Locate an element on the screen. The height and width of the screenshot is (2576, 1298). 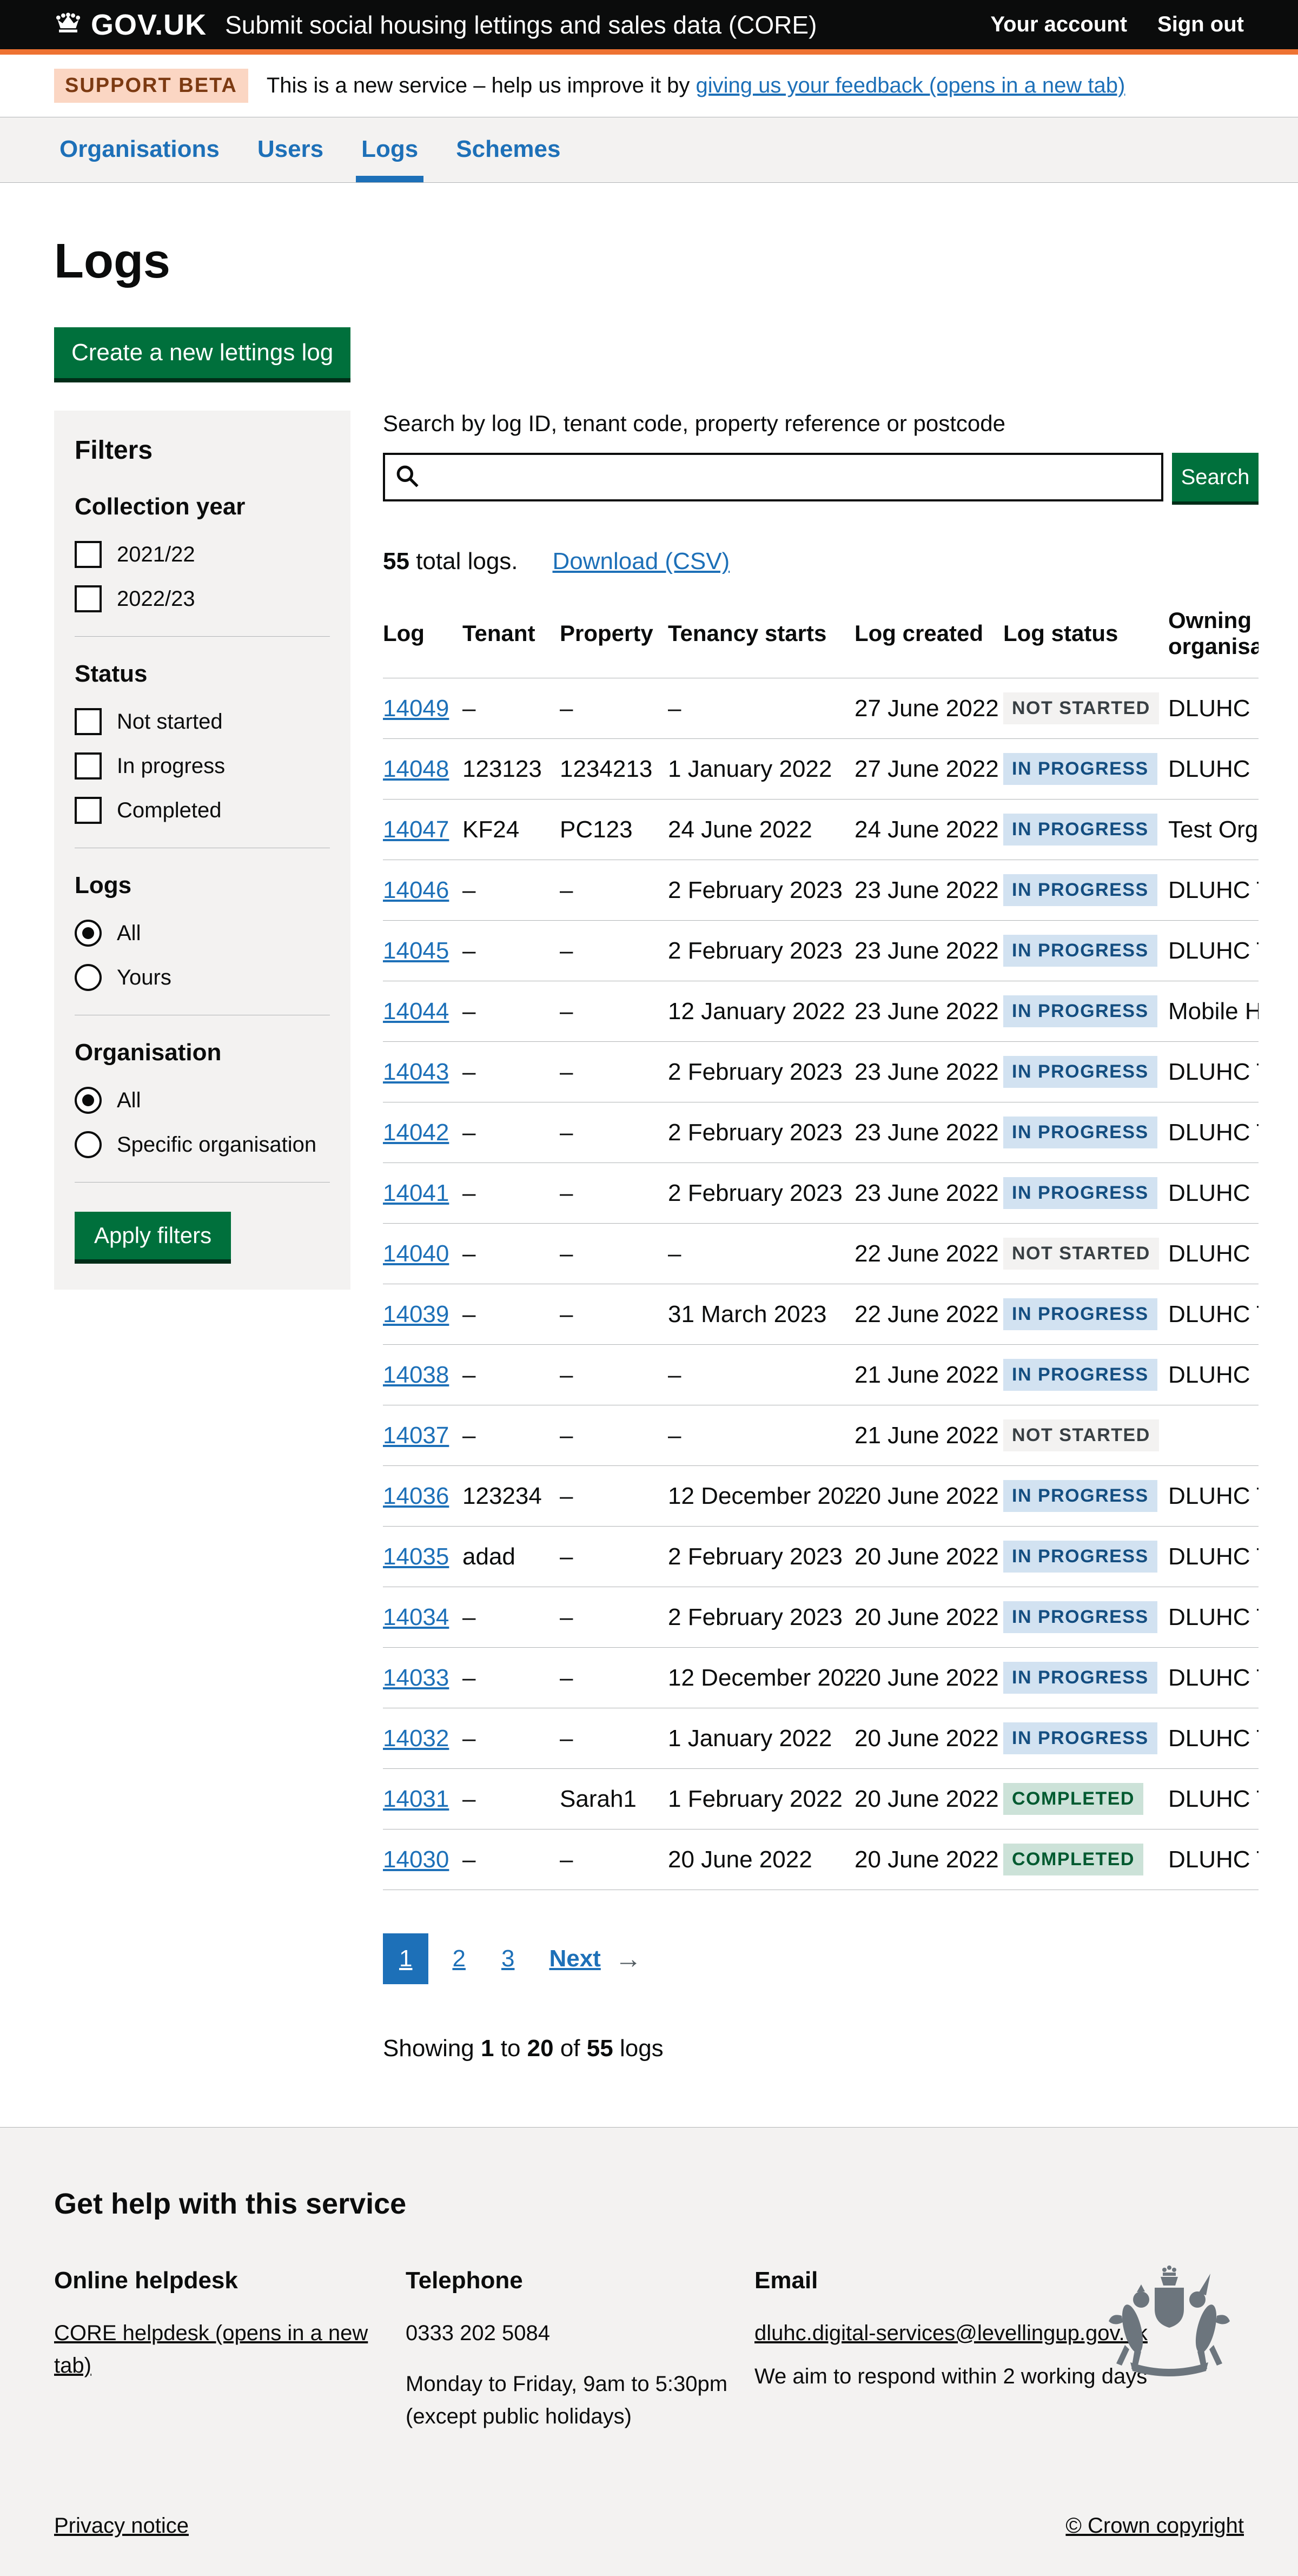
log-id-link: 14043 is located at coordinates (416, 1071).